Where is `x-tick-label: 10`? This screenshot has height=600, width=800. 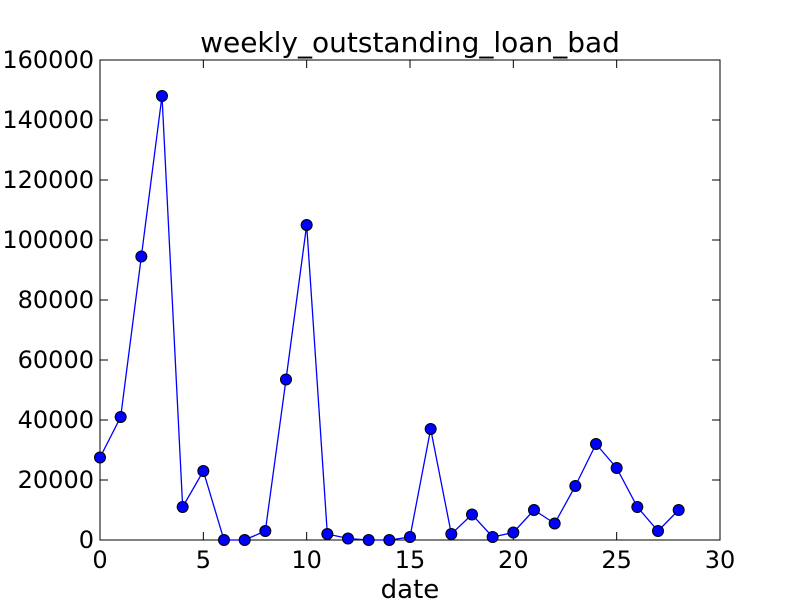 x-tick-label: 10 is located at coordinates (306, 560).